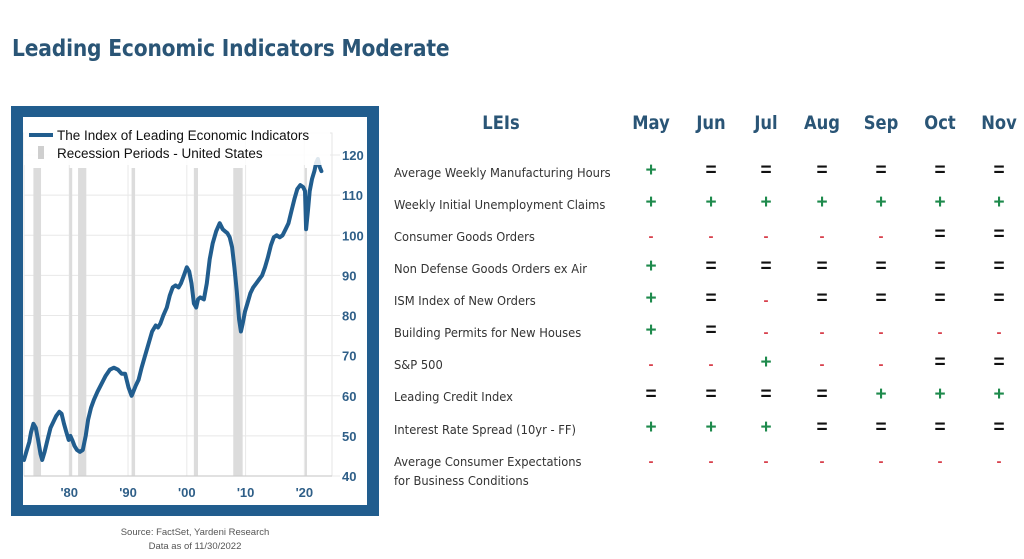 The width and height of the screenshot is (1024, 559). I want to click on indicator-label-text: Non Defense Goods Orders ex Air, so click(491, 268).